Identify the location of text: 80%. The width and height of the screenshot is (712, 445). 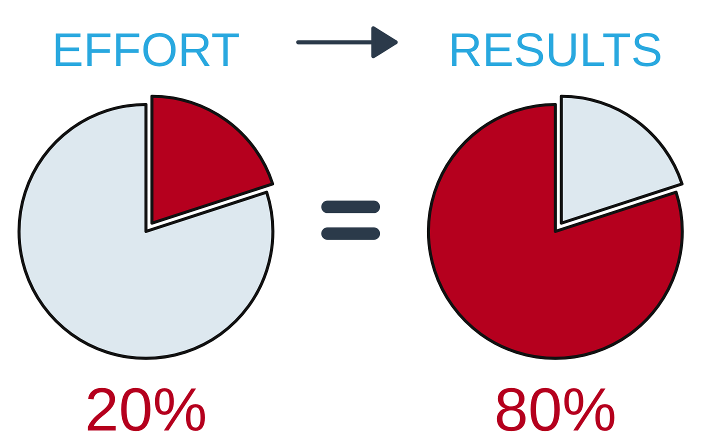
(555, 410).